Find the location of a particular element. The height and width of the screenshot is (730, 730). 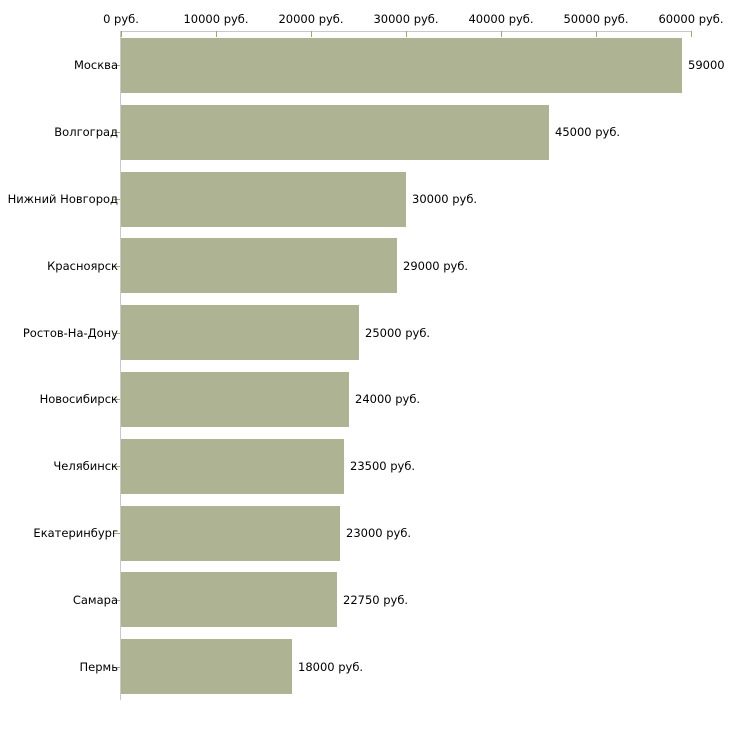

x-axis-line is located at coordinates (405, 31).